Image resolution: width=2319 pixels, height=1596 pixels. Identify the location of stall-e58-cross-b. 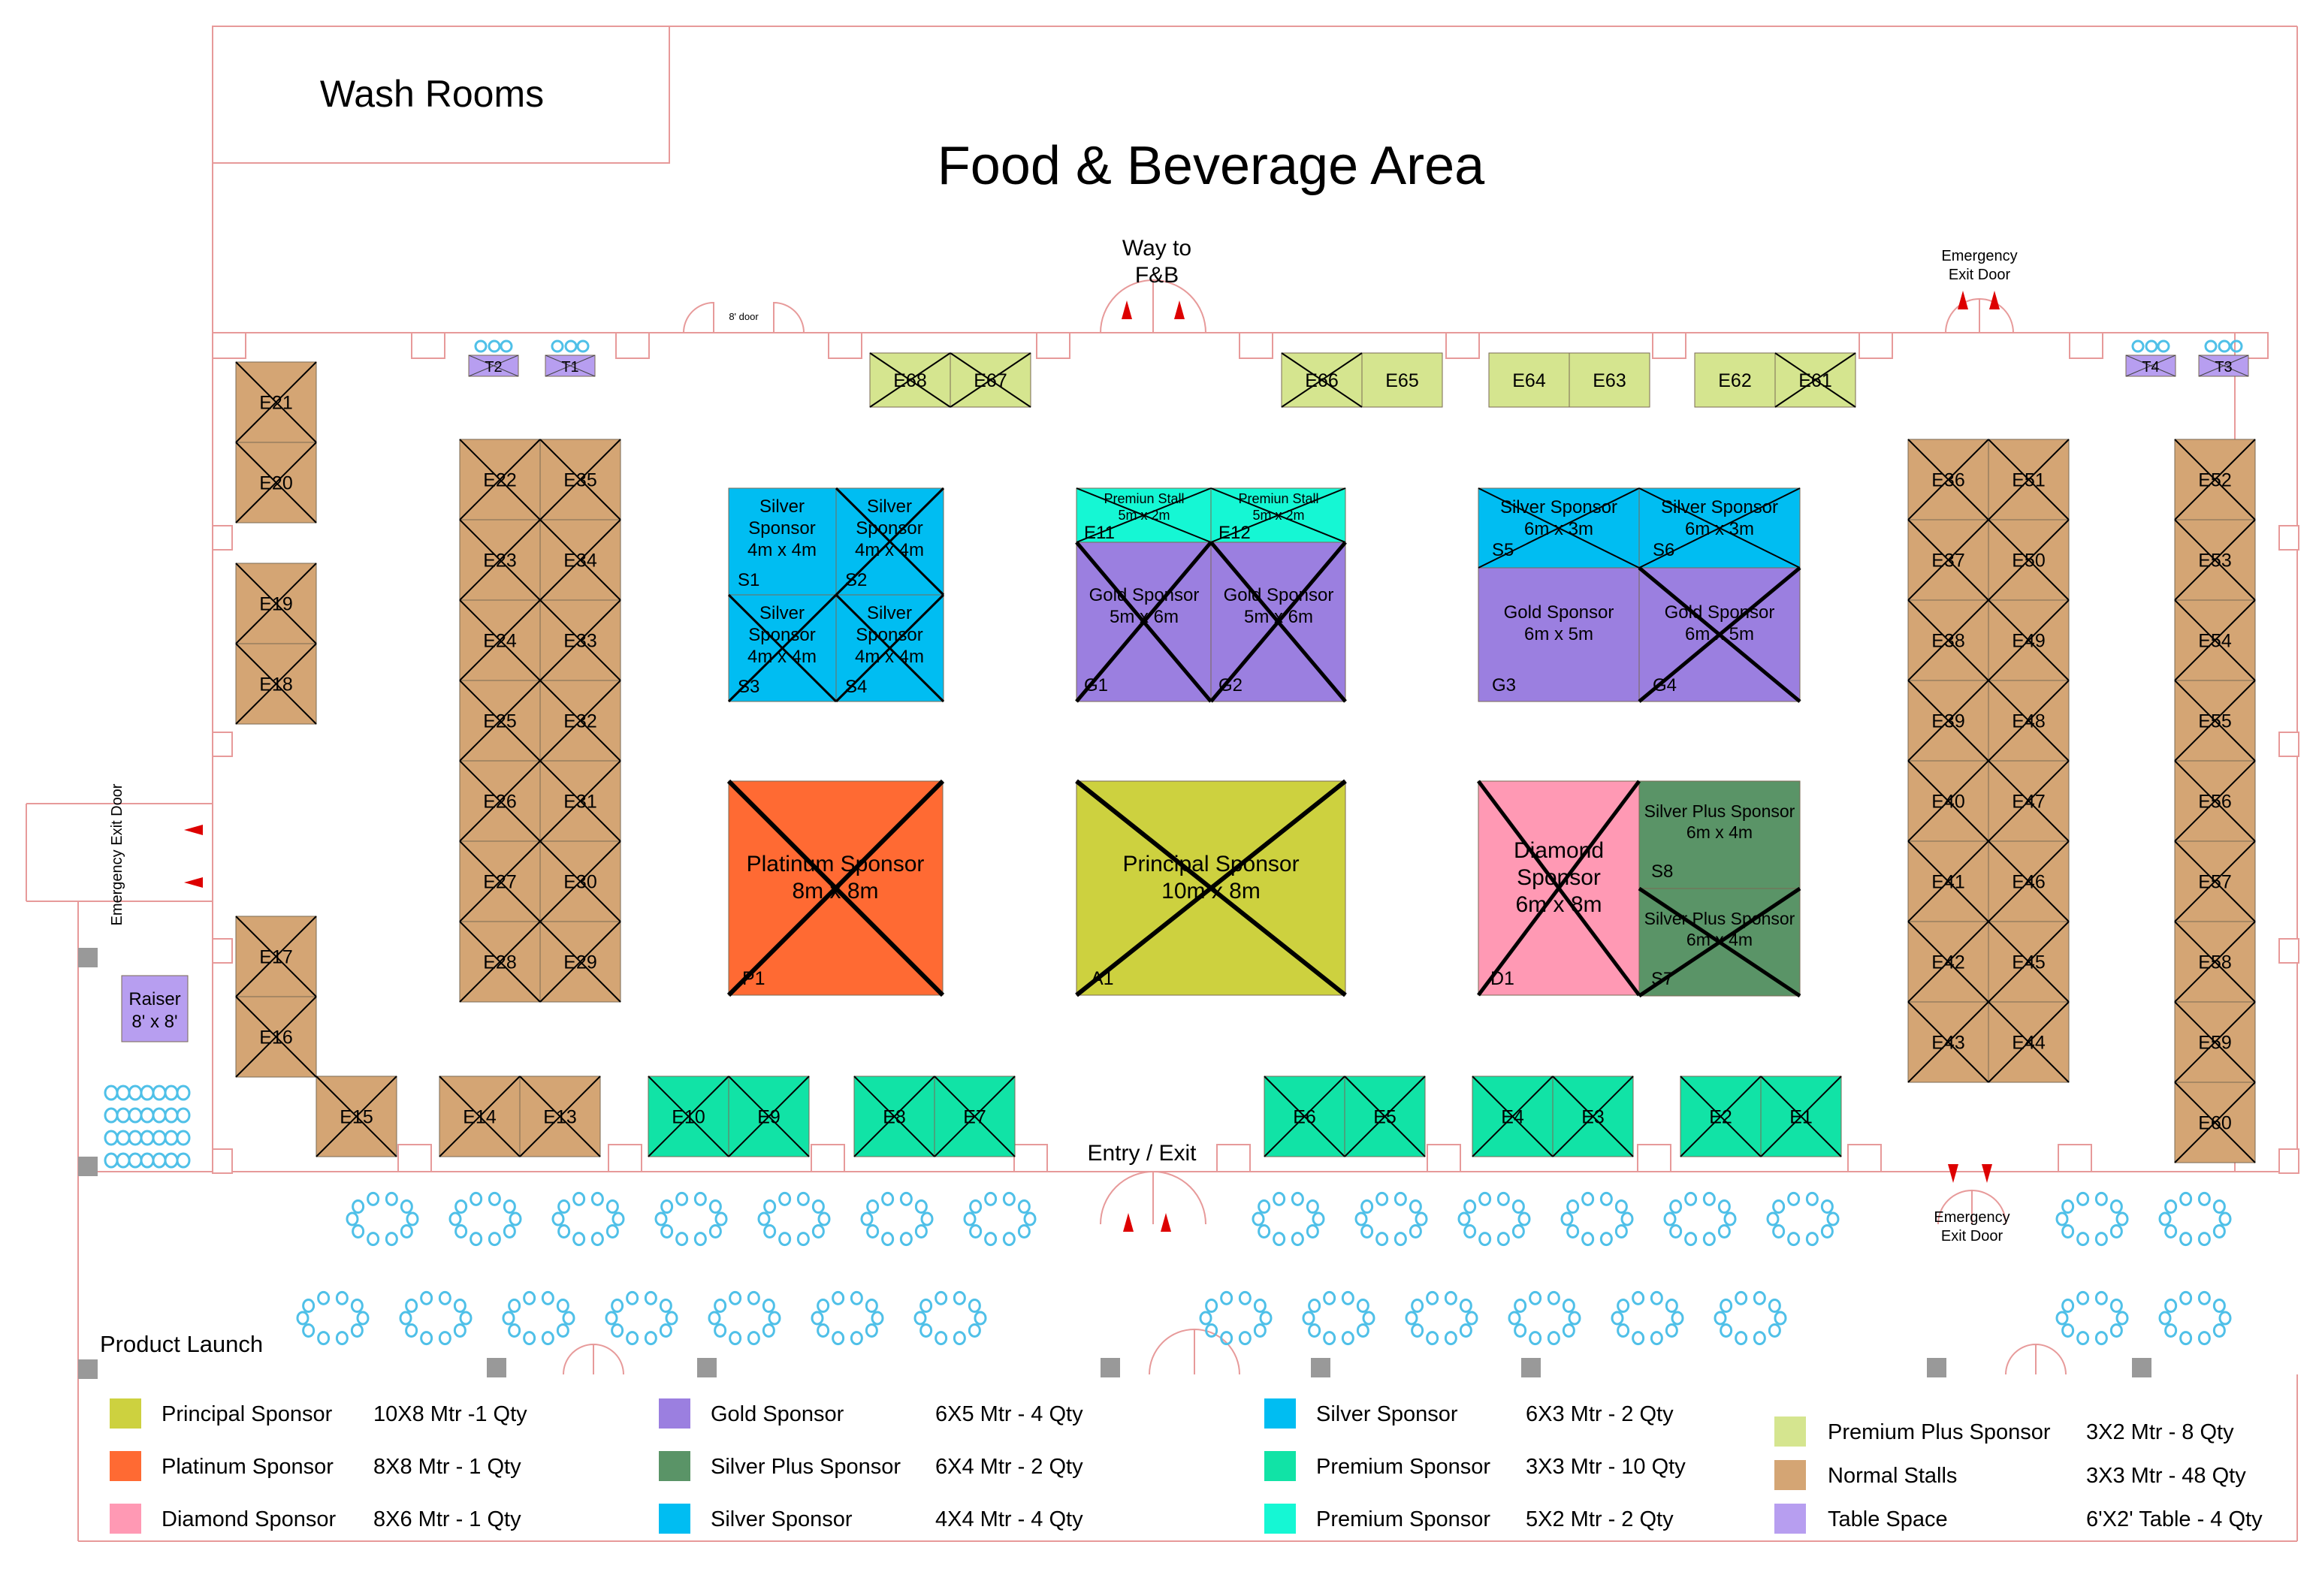
(2215, 962).